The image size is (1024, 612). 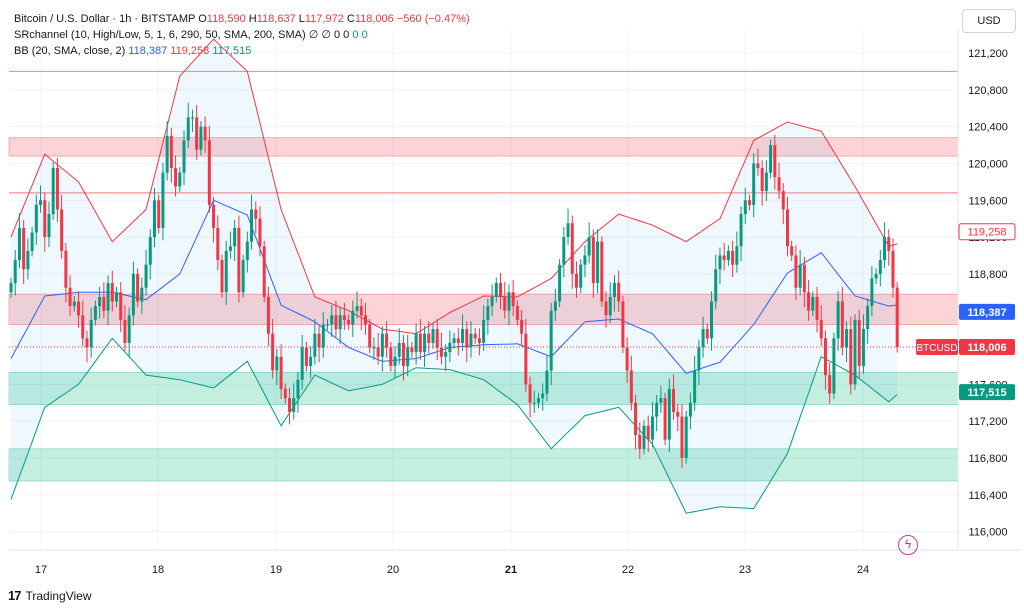 What do you see at coordinates (276, 19) in the screenshot?
I see `high-value: 118,637` at bounding box center [276, 19].